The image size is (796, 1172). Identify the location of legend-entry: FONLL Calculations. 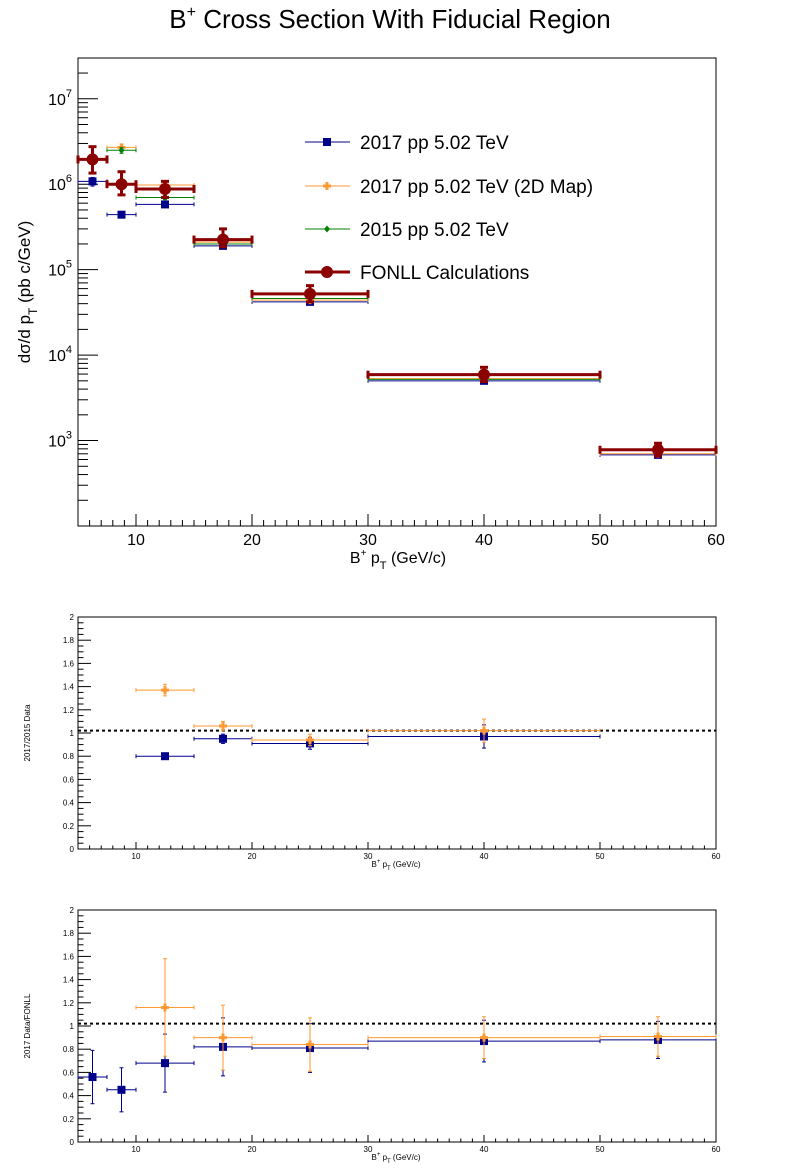
(417, 273).